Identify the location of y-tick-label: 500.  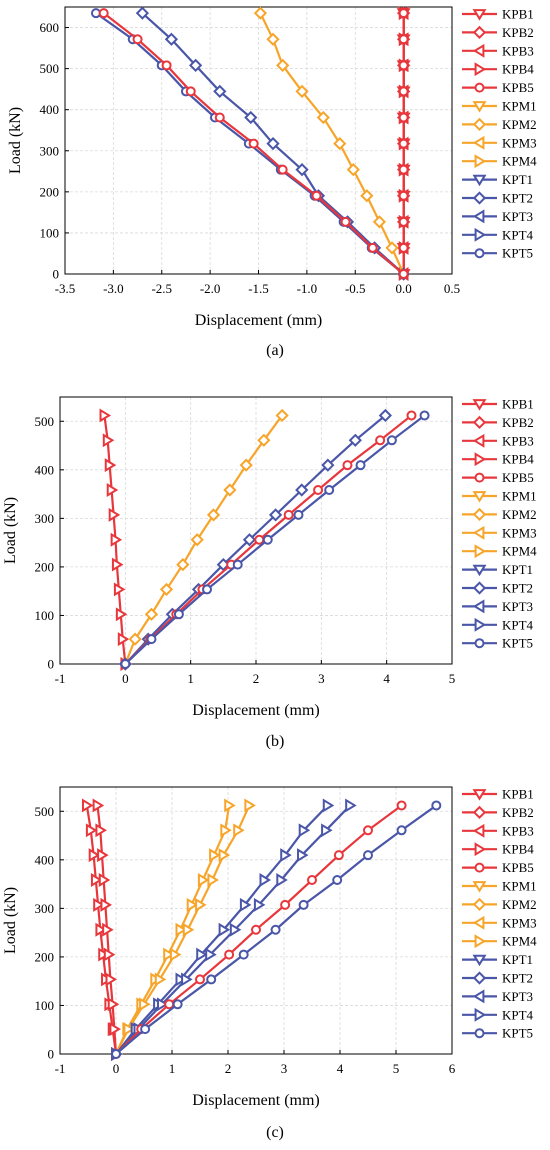
(45, 811).